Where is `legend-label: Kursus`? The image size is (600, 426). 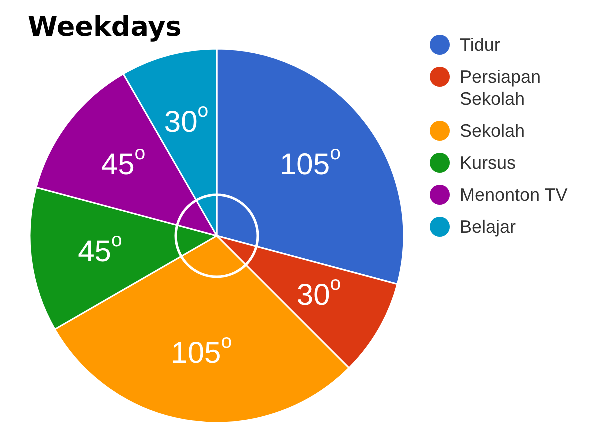
legend-label: Kursus is located at coordinates (488, 163).